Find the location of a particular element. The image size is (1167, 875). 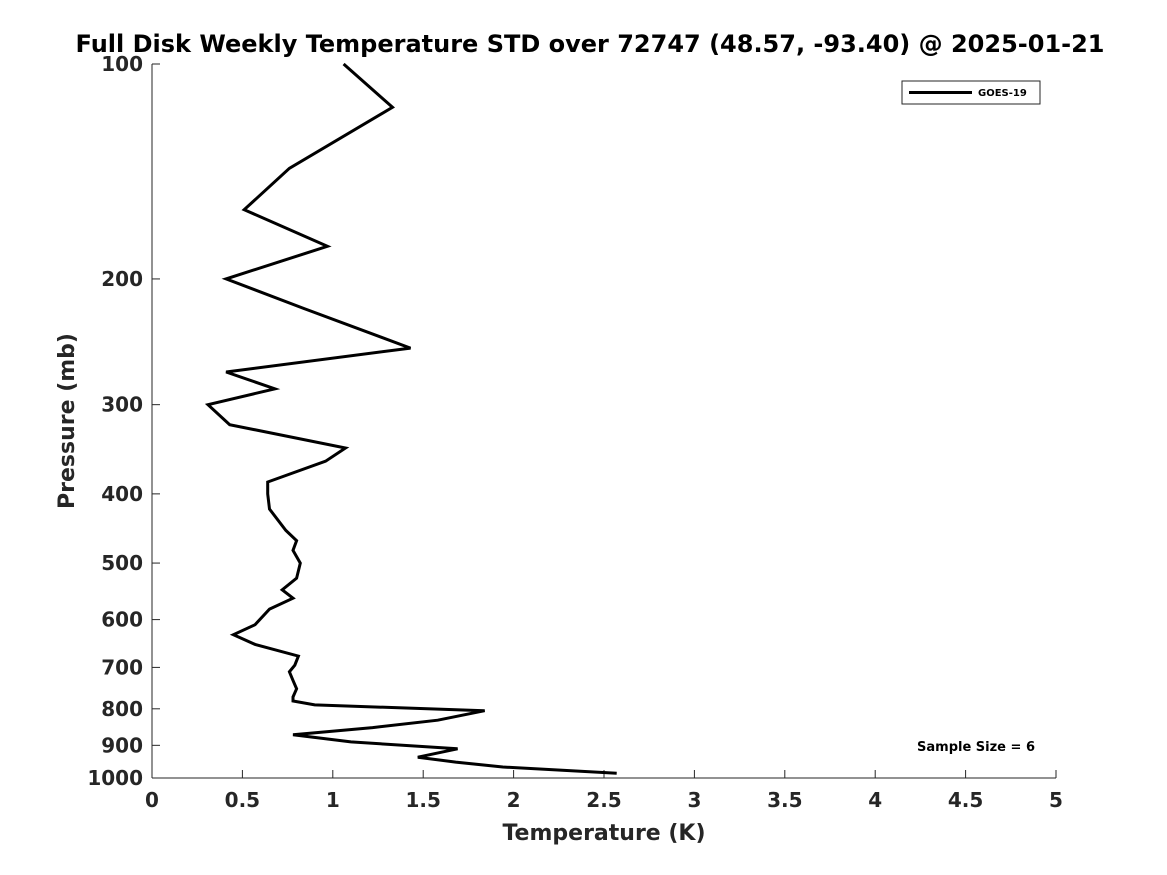

y-tick-label: 400 is located at coordinates (122, 494).